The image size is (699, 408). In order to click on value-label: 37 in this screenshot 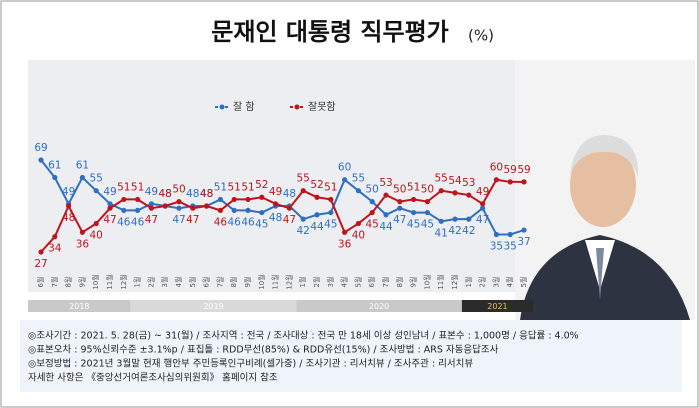, I will do `click(523, 242)`.